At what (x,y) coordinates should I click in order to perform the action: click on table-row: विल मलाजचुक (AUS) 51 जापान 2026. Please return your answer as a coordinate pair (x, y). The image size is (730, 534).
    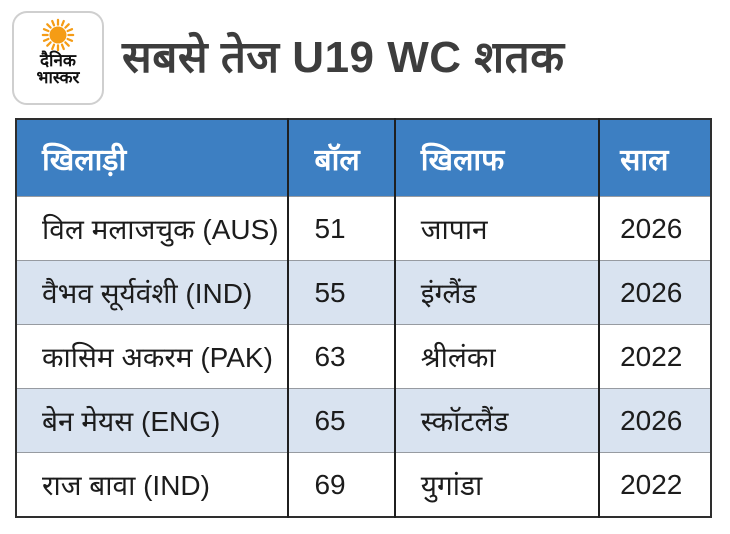
    Looking at the image, I should click on (363, 228).